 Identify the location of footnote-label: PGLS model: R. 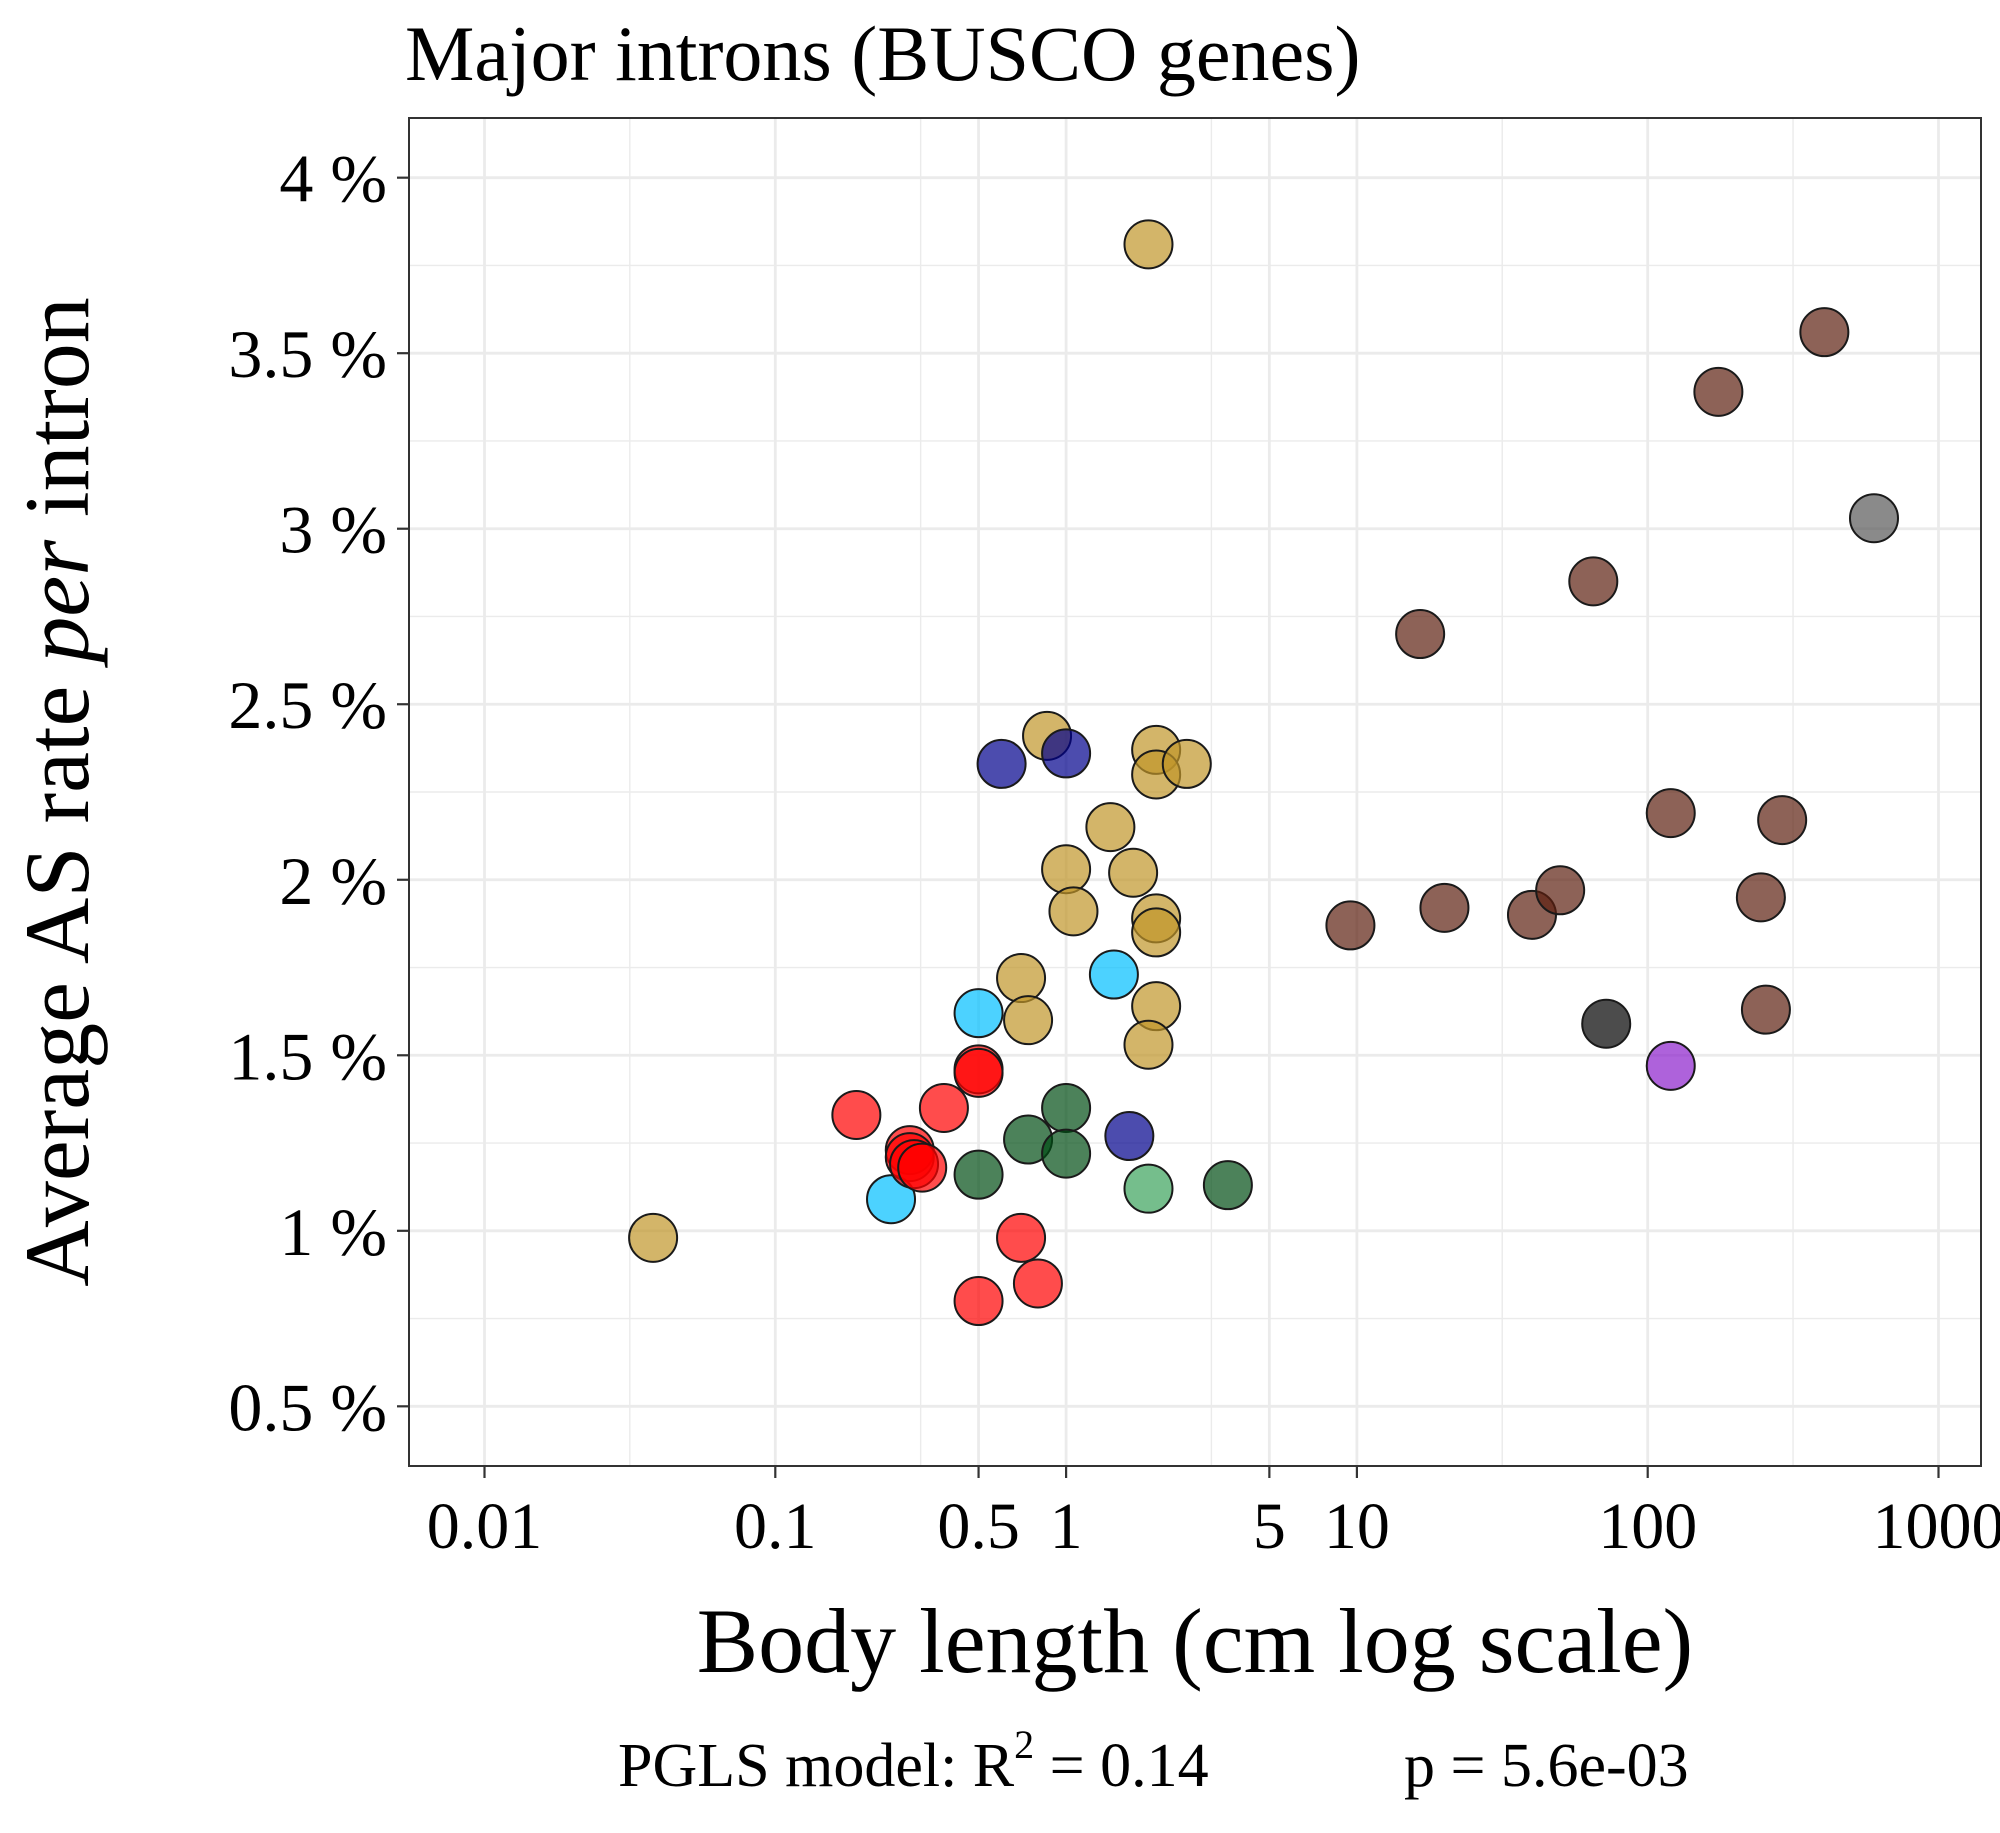
(816, 1766).